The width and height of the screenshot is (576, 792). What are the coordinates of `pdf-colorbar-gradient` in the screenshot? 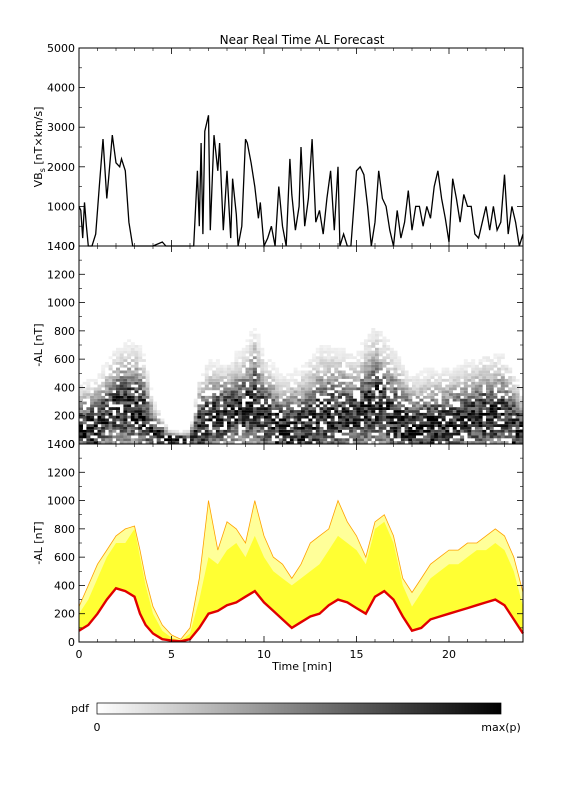 It's located at (299, 708).